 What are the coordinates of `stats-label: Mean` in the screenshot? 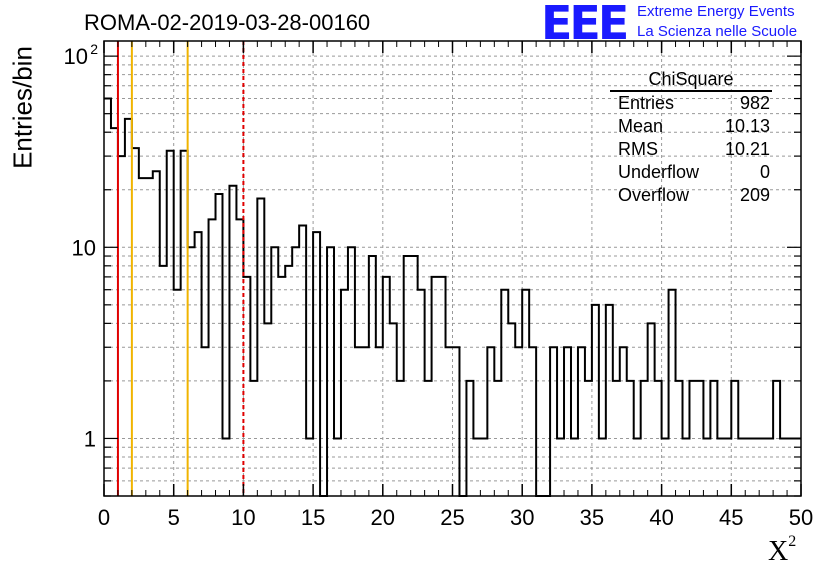 It's located at (641, 126).